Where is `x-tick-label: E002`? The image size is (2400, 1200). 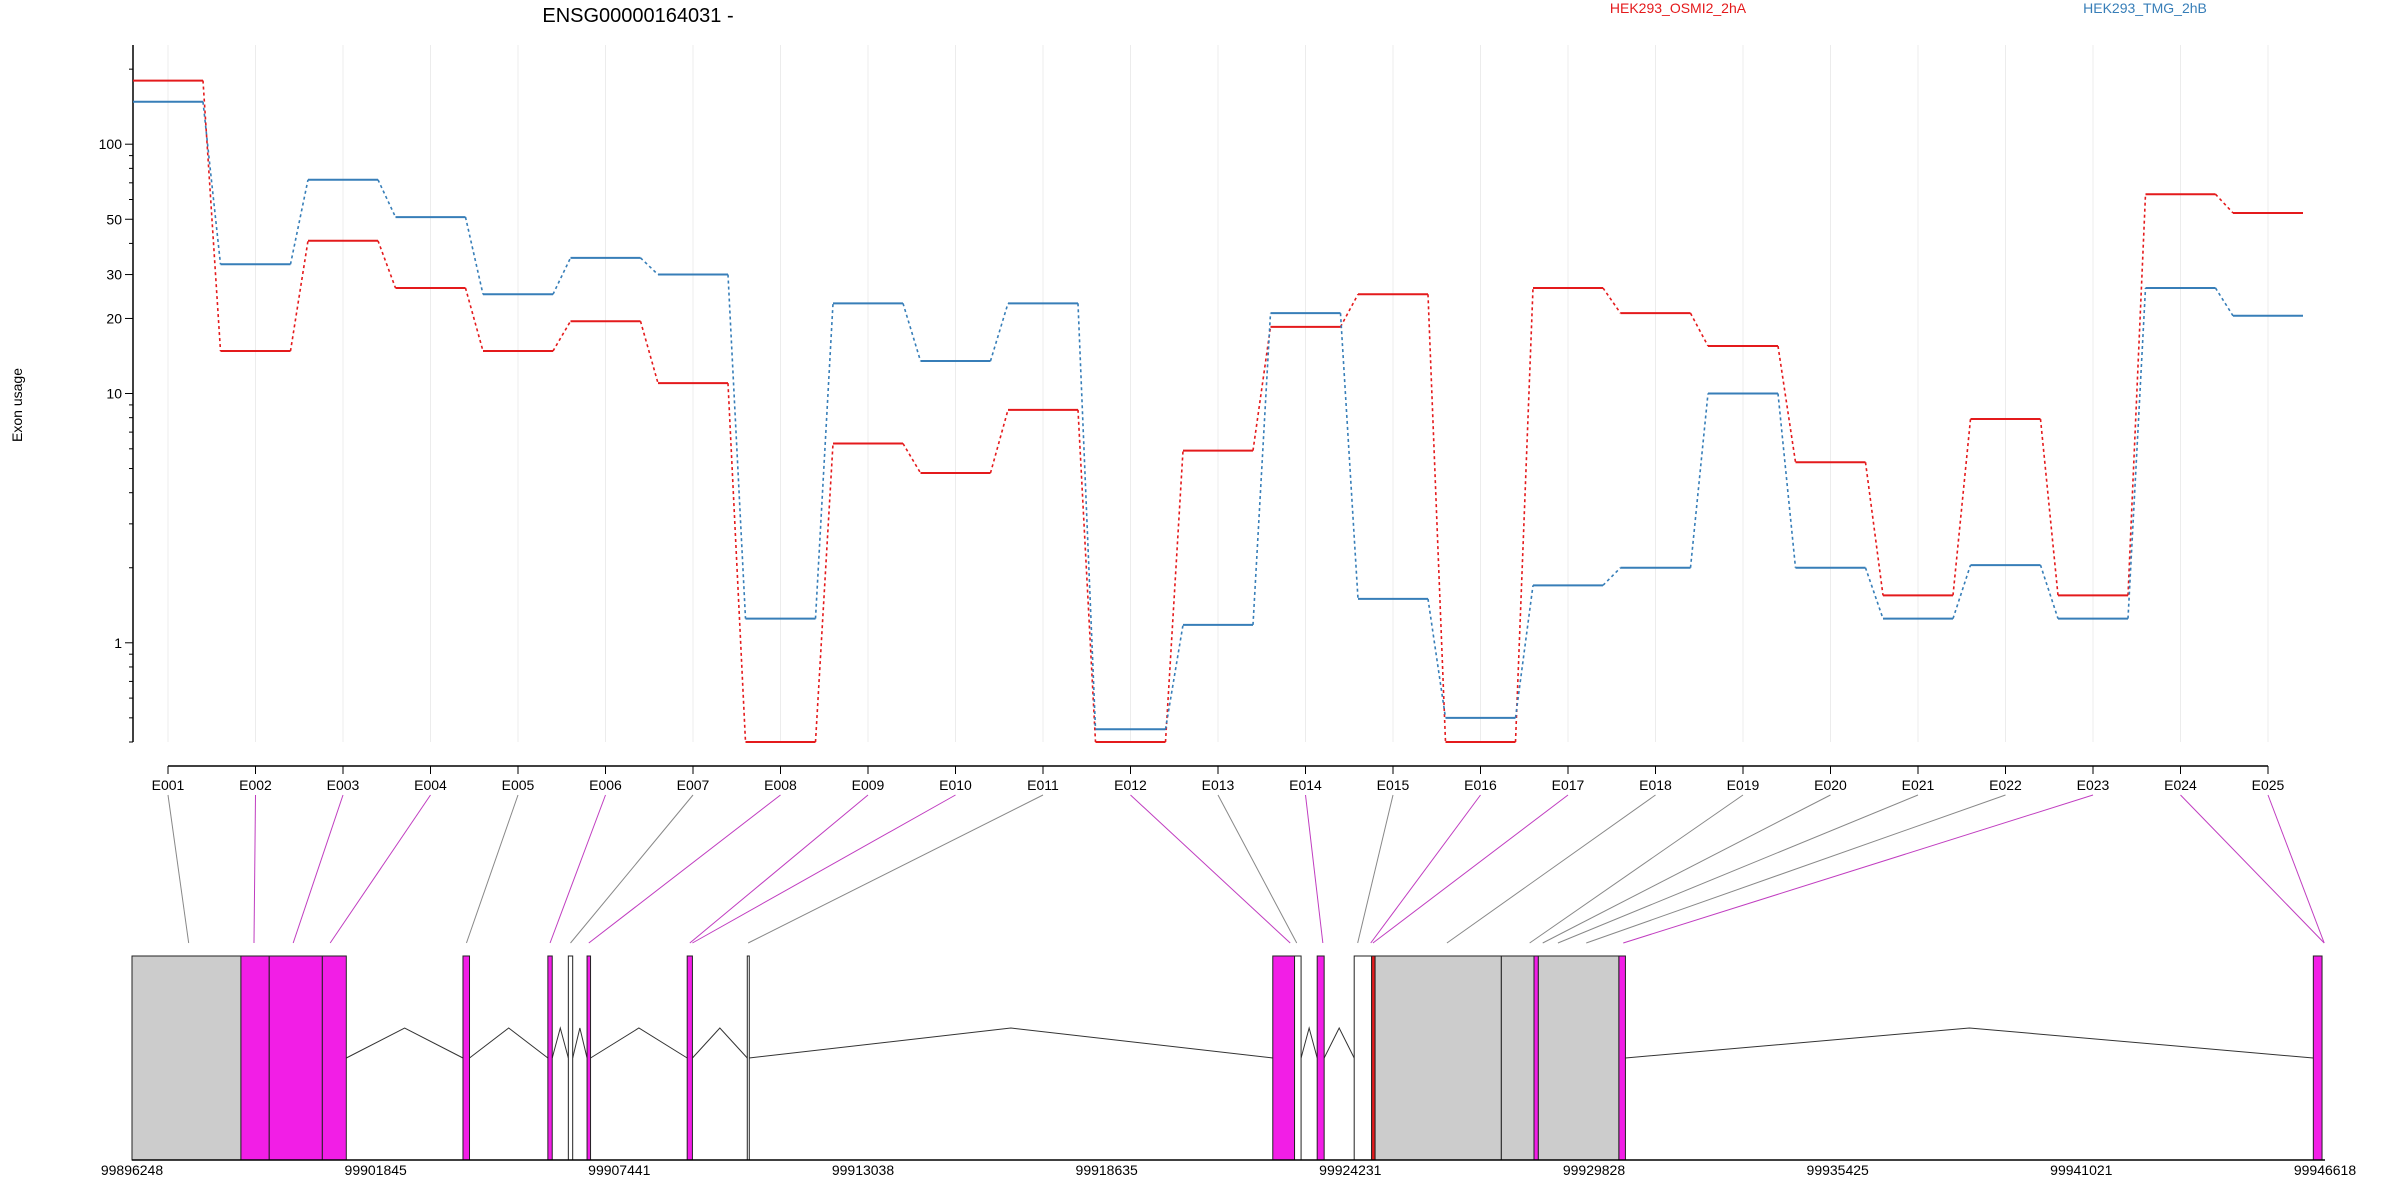
x-tick-label: E002 is located at coordinates (255, 785).